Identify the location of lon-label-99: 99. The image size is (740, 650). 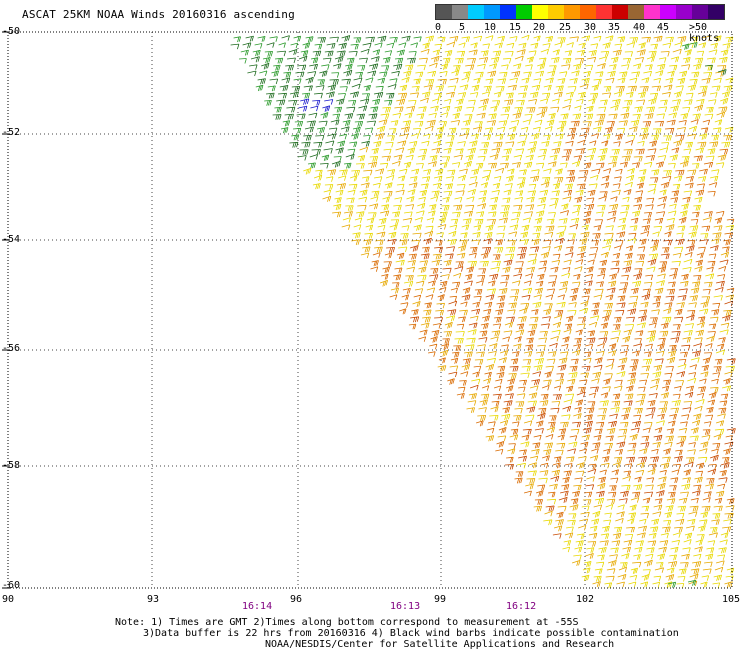
(440, 599).